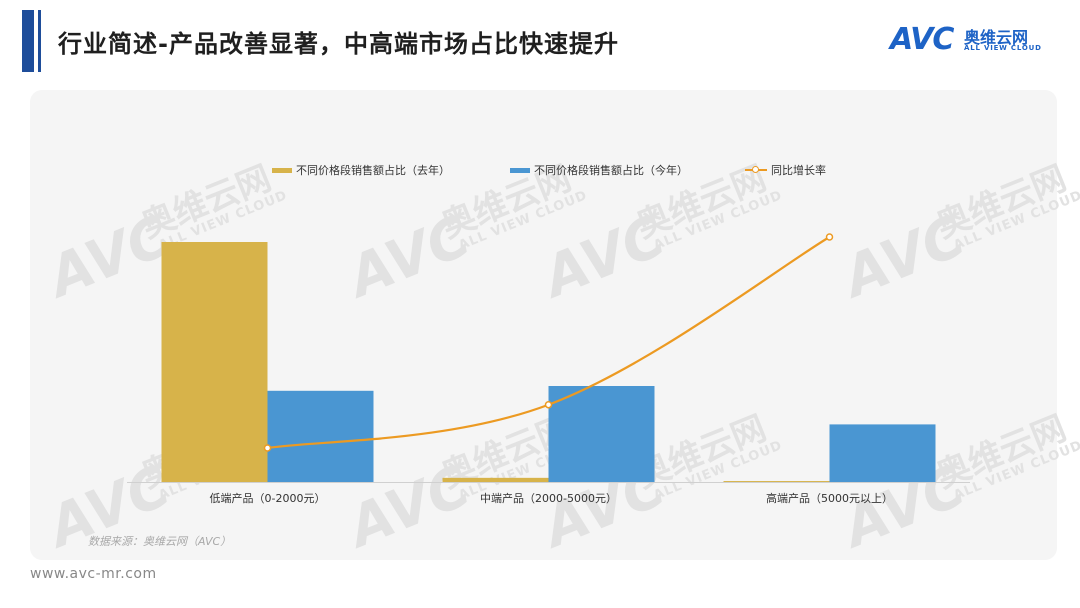 This screenshot has width=1080, height=608. What do you see at coordinates (922, 39) in the screenshot?
I see `logo-mark: AVC` at bounding box center [922, 39].